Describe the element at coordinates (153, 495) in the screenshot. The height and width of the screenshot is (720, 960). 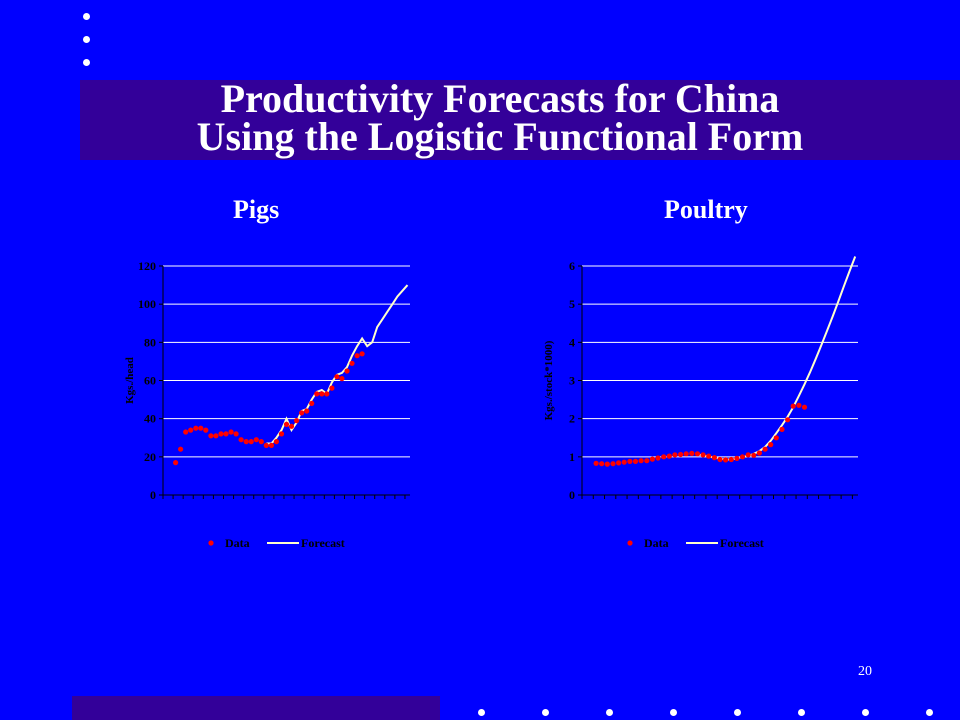
I see `pigs-y-tick-label: 0` at that location.